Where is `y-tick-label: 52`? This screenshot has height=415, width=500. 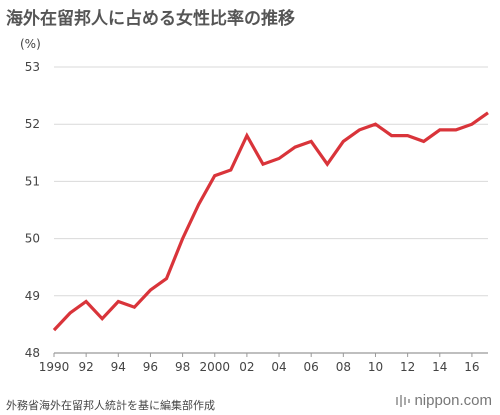
y-tick-label: 52 is located at coordinates (32, 124).